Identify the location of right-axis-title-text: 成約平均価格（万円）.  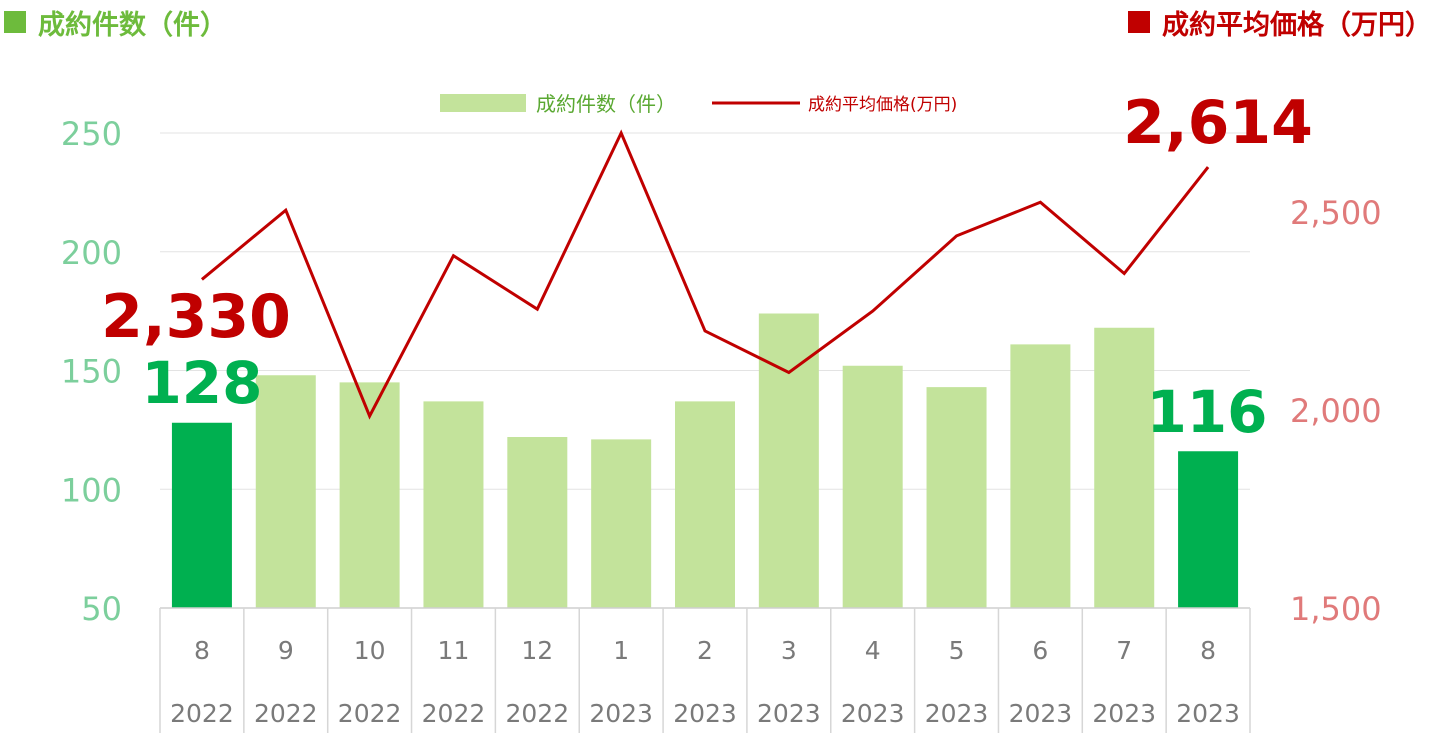
(1297, 25).